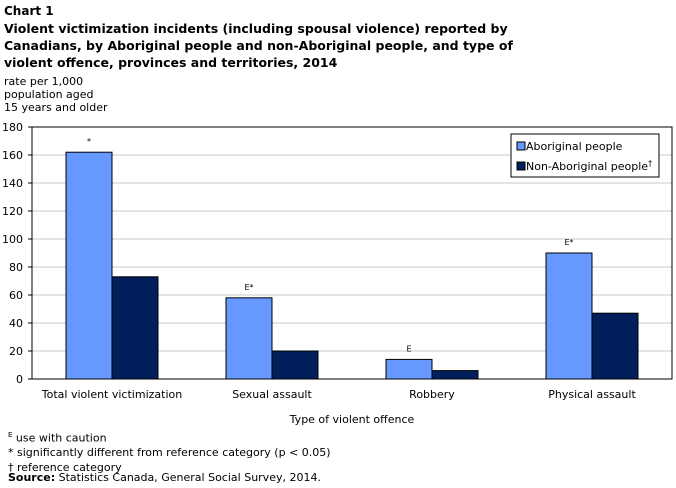 This screenshot has width=676, height=488. I want to click on x-tick-label: Physical assault, so click(592, 394).